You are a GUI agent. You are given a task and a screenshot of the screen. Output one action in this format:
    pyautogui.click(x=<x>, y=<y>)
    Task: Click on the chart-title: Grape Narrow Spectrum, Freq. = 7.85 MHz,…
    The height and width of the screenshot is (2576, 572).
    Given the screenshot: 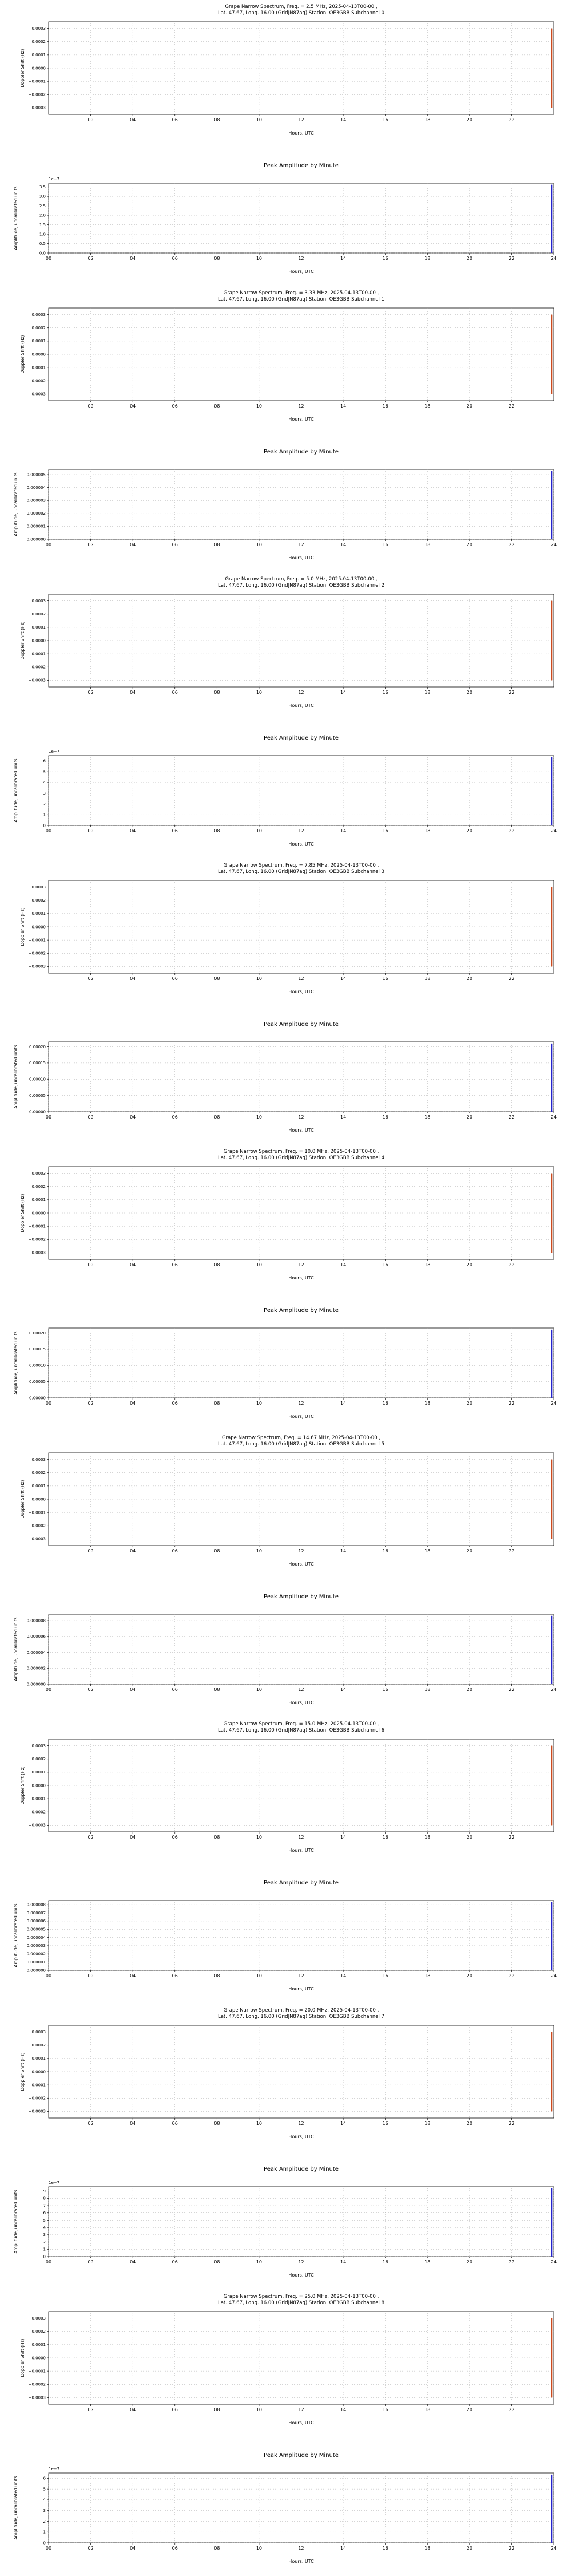 What is the action you would take?
    pyautogui.click(x=301, y=865)
    